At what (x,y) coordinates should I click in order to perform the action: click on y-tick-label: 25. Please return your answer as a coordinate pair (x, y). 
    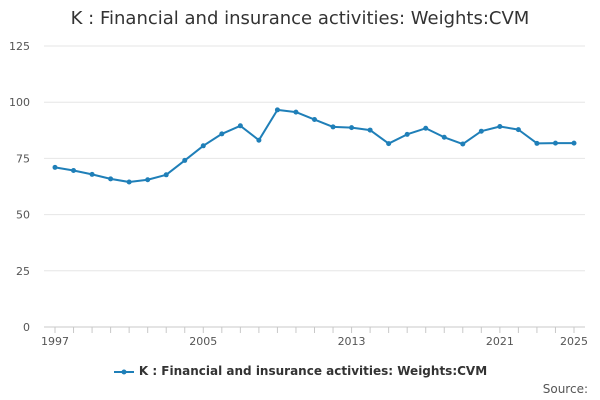
    Looking at the image, I should click on (23, 271).